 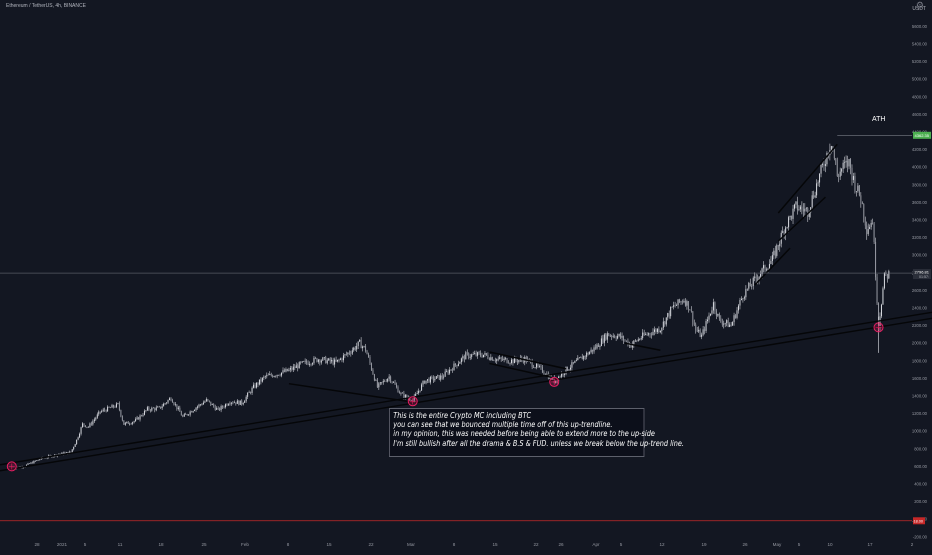 I want to click on price-tick-label: 2200.00, so click(x=920, y=325).